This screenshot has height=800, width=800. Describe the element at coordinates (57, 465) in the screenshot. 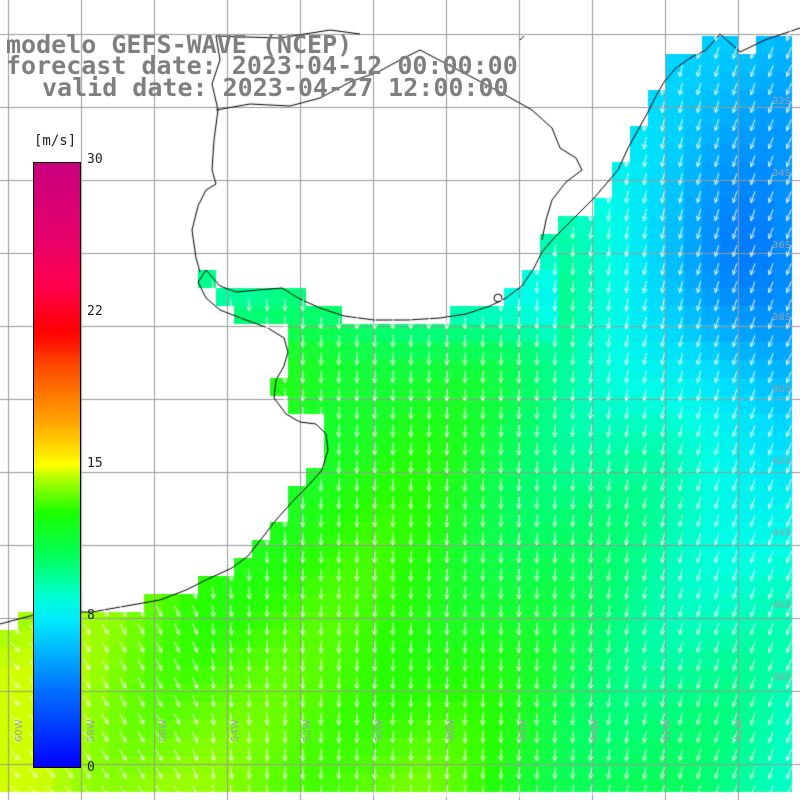

I see `colorbar` at that location.